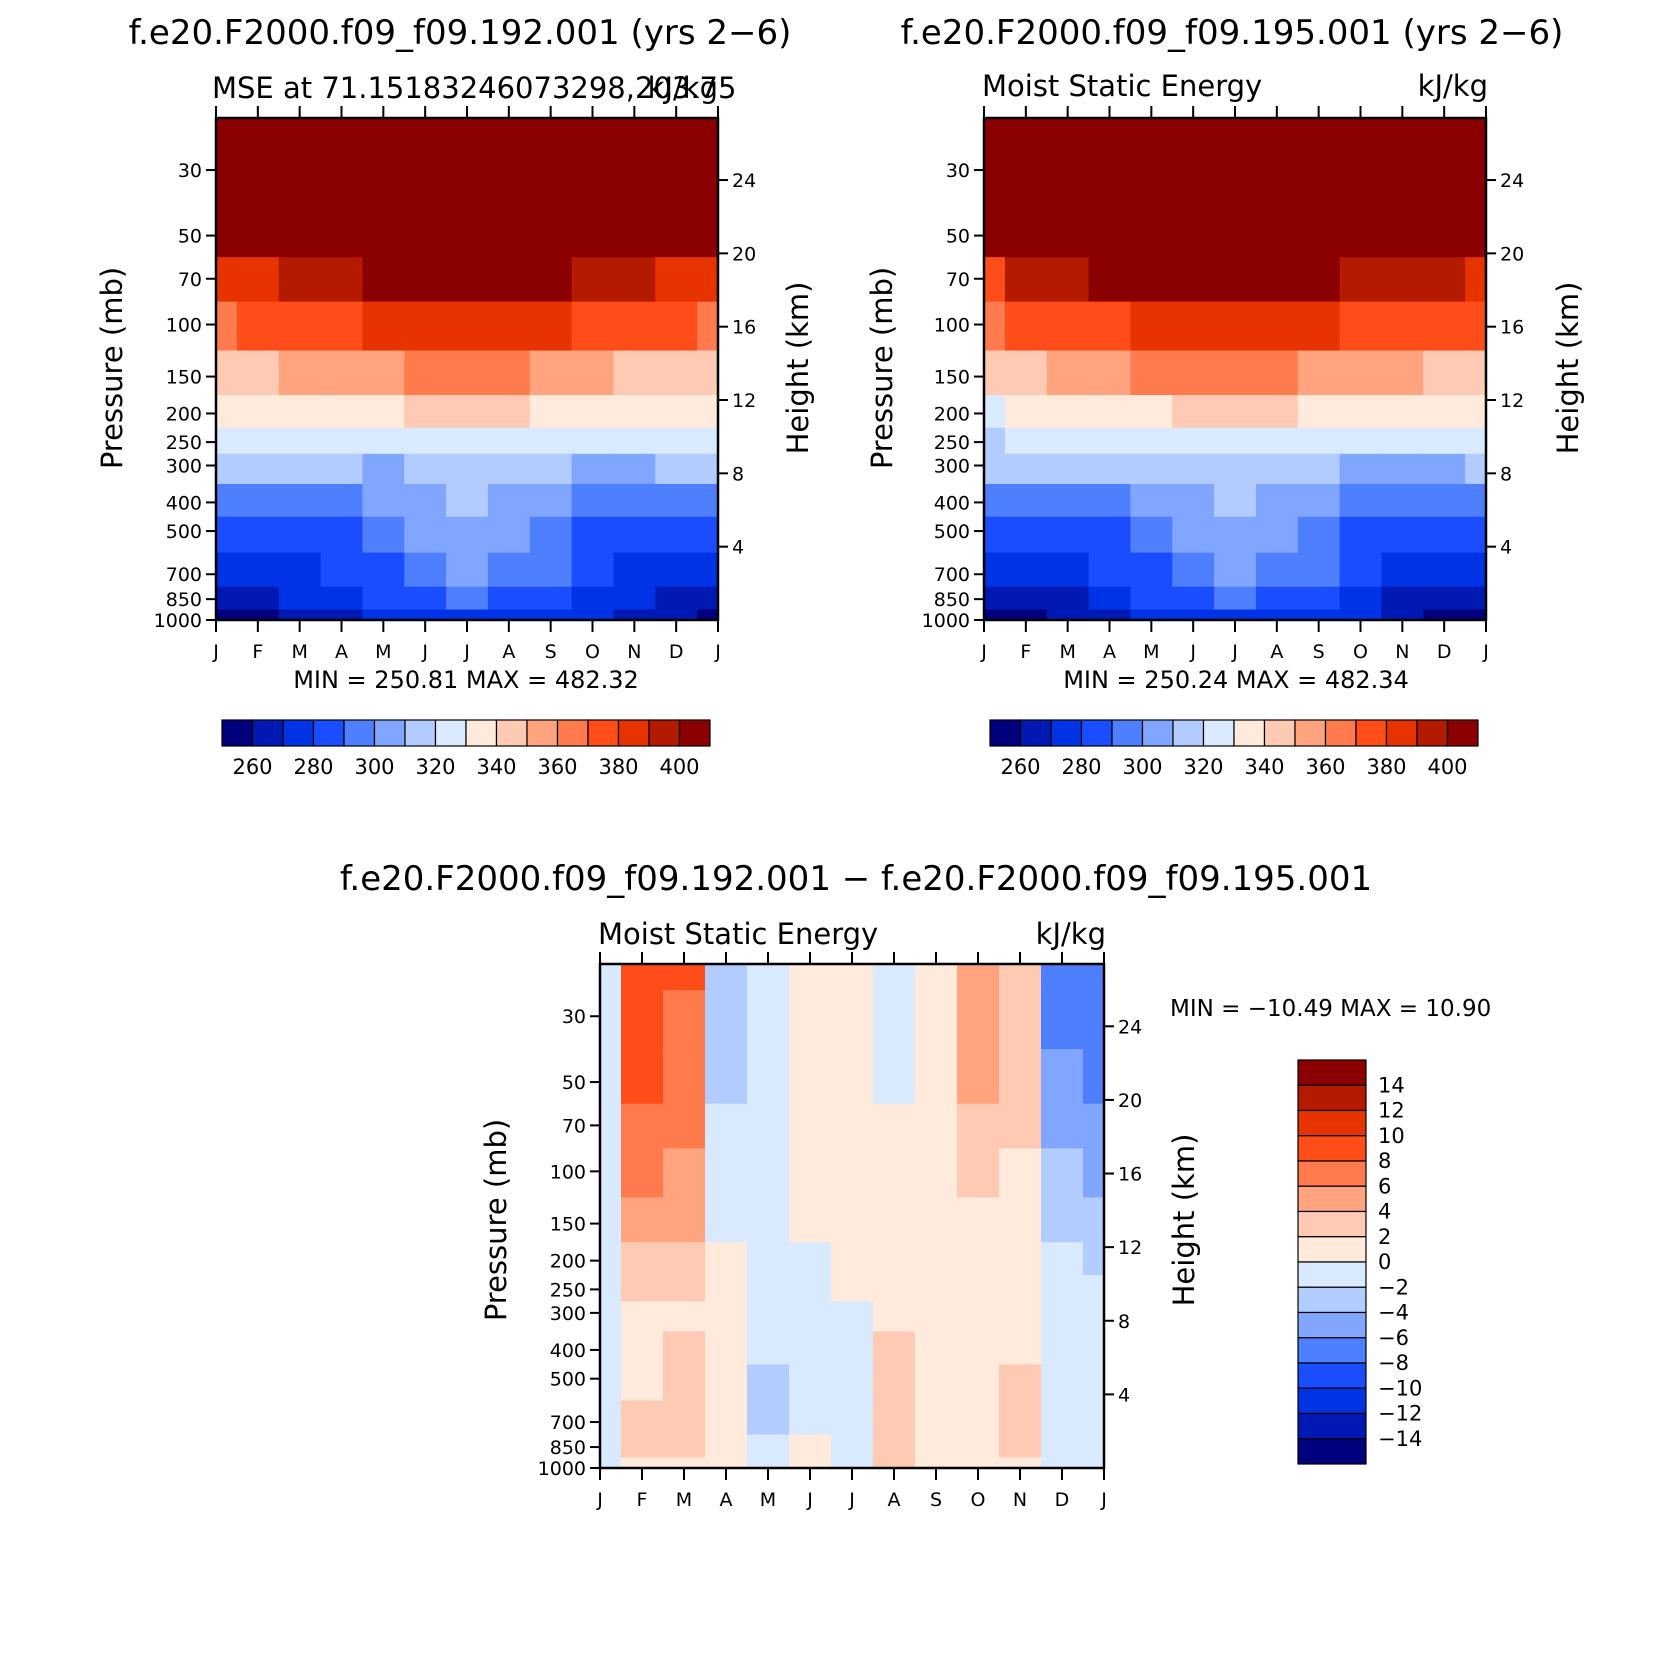 This screenshot has height=1680, width=1680. Describe the element at coordinates (683, 88) in the screenshot. I see `panel-1-units: kJ/kg` at that location.